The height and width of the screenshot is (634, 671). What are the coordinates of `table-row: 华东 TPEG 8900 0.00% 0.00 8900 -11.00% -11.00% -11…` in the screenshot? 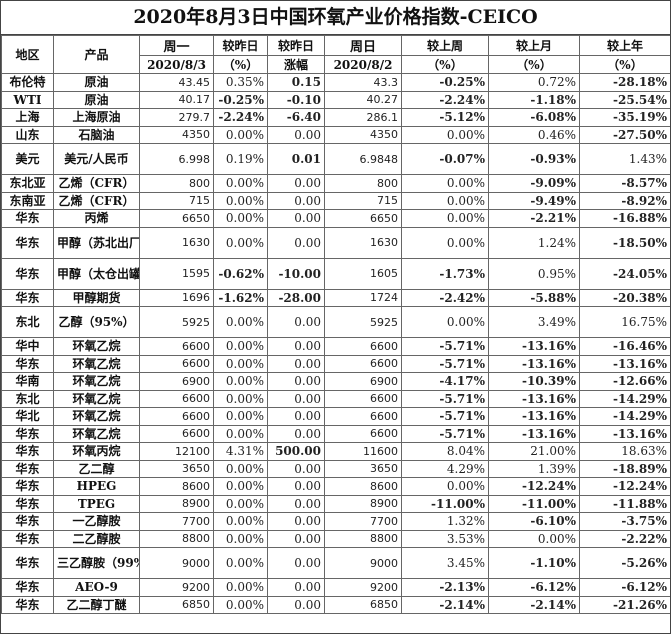 It's located at (335, 503).